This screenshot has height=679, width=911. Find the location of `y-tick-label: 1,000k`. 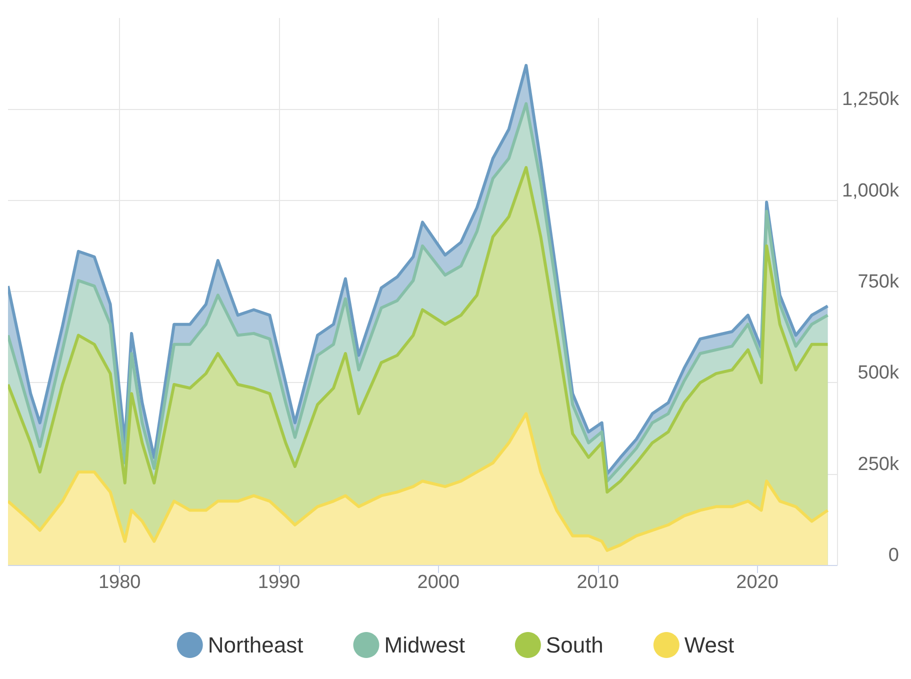

y-tick-label: 1,000k is located at coordinates (871, 191).